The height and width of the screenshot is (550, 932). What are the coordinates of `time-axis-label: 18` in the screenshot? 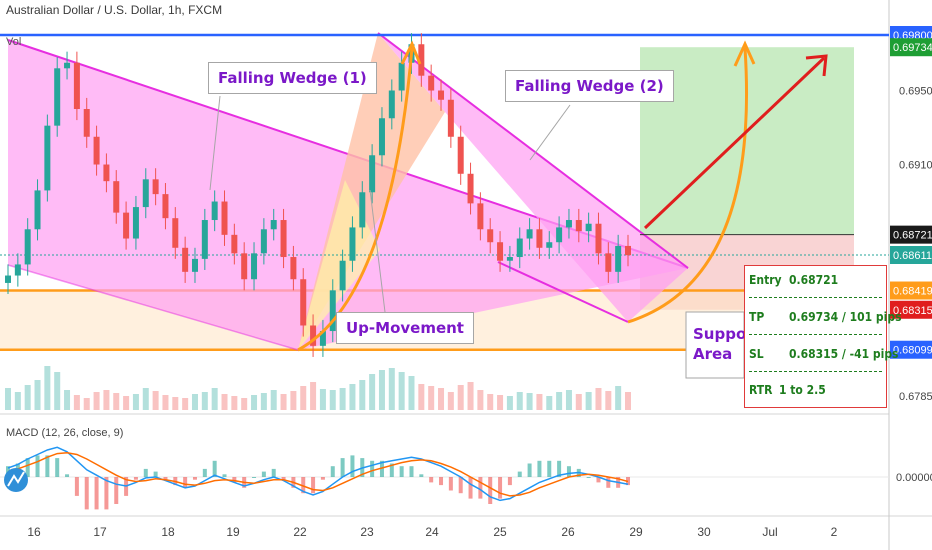 It's located at (168, 532).